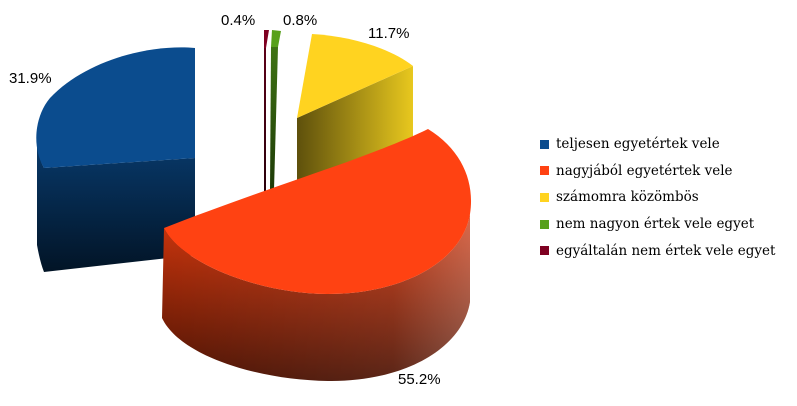 The width and height of the screenshot is (797, 406). Describe the element at coordinates (274, 118) in the screenshot. I see `slice-side-nem-nagyon` at that location.